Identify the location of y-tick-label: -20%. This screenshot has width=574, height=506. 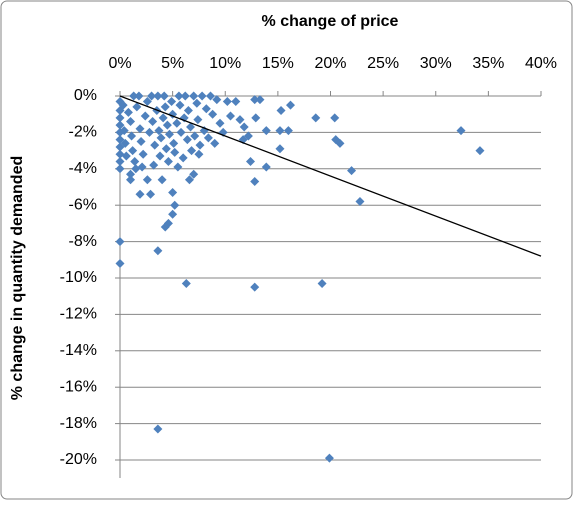
(78, 459).